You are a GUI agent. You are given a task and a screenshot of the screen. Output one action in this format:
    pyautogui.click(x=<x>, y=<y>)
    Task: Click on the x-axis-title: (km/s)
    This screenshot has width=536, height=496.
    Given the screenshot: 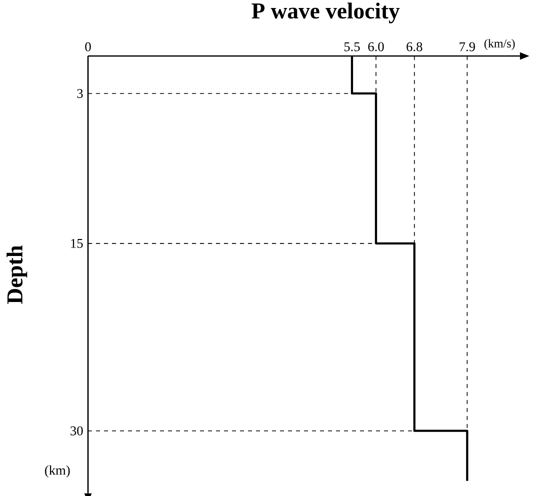 What is the action you would take?
    pyautogui.click(x=499, y=44)
    